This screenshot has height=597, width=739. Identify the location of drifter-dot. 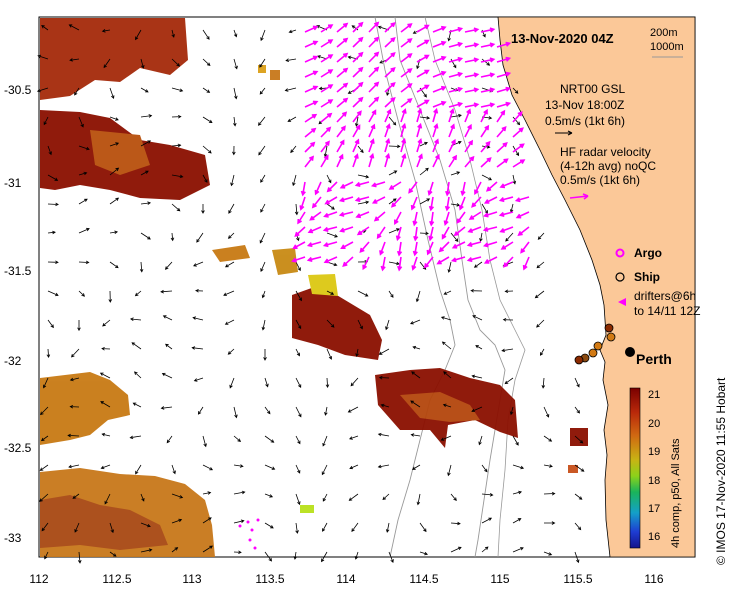
(579, 360).